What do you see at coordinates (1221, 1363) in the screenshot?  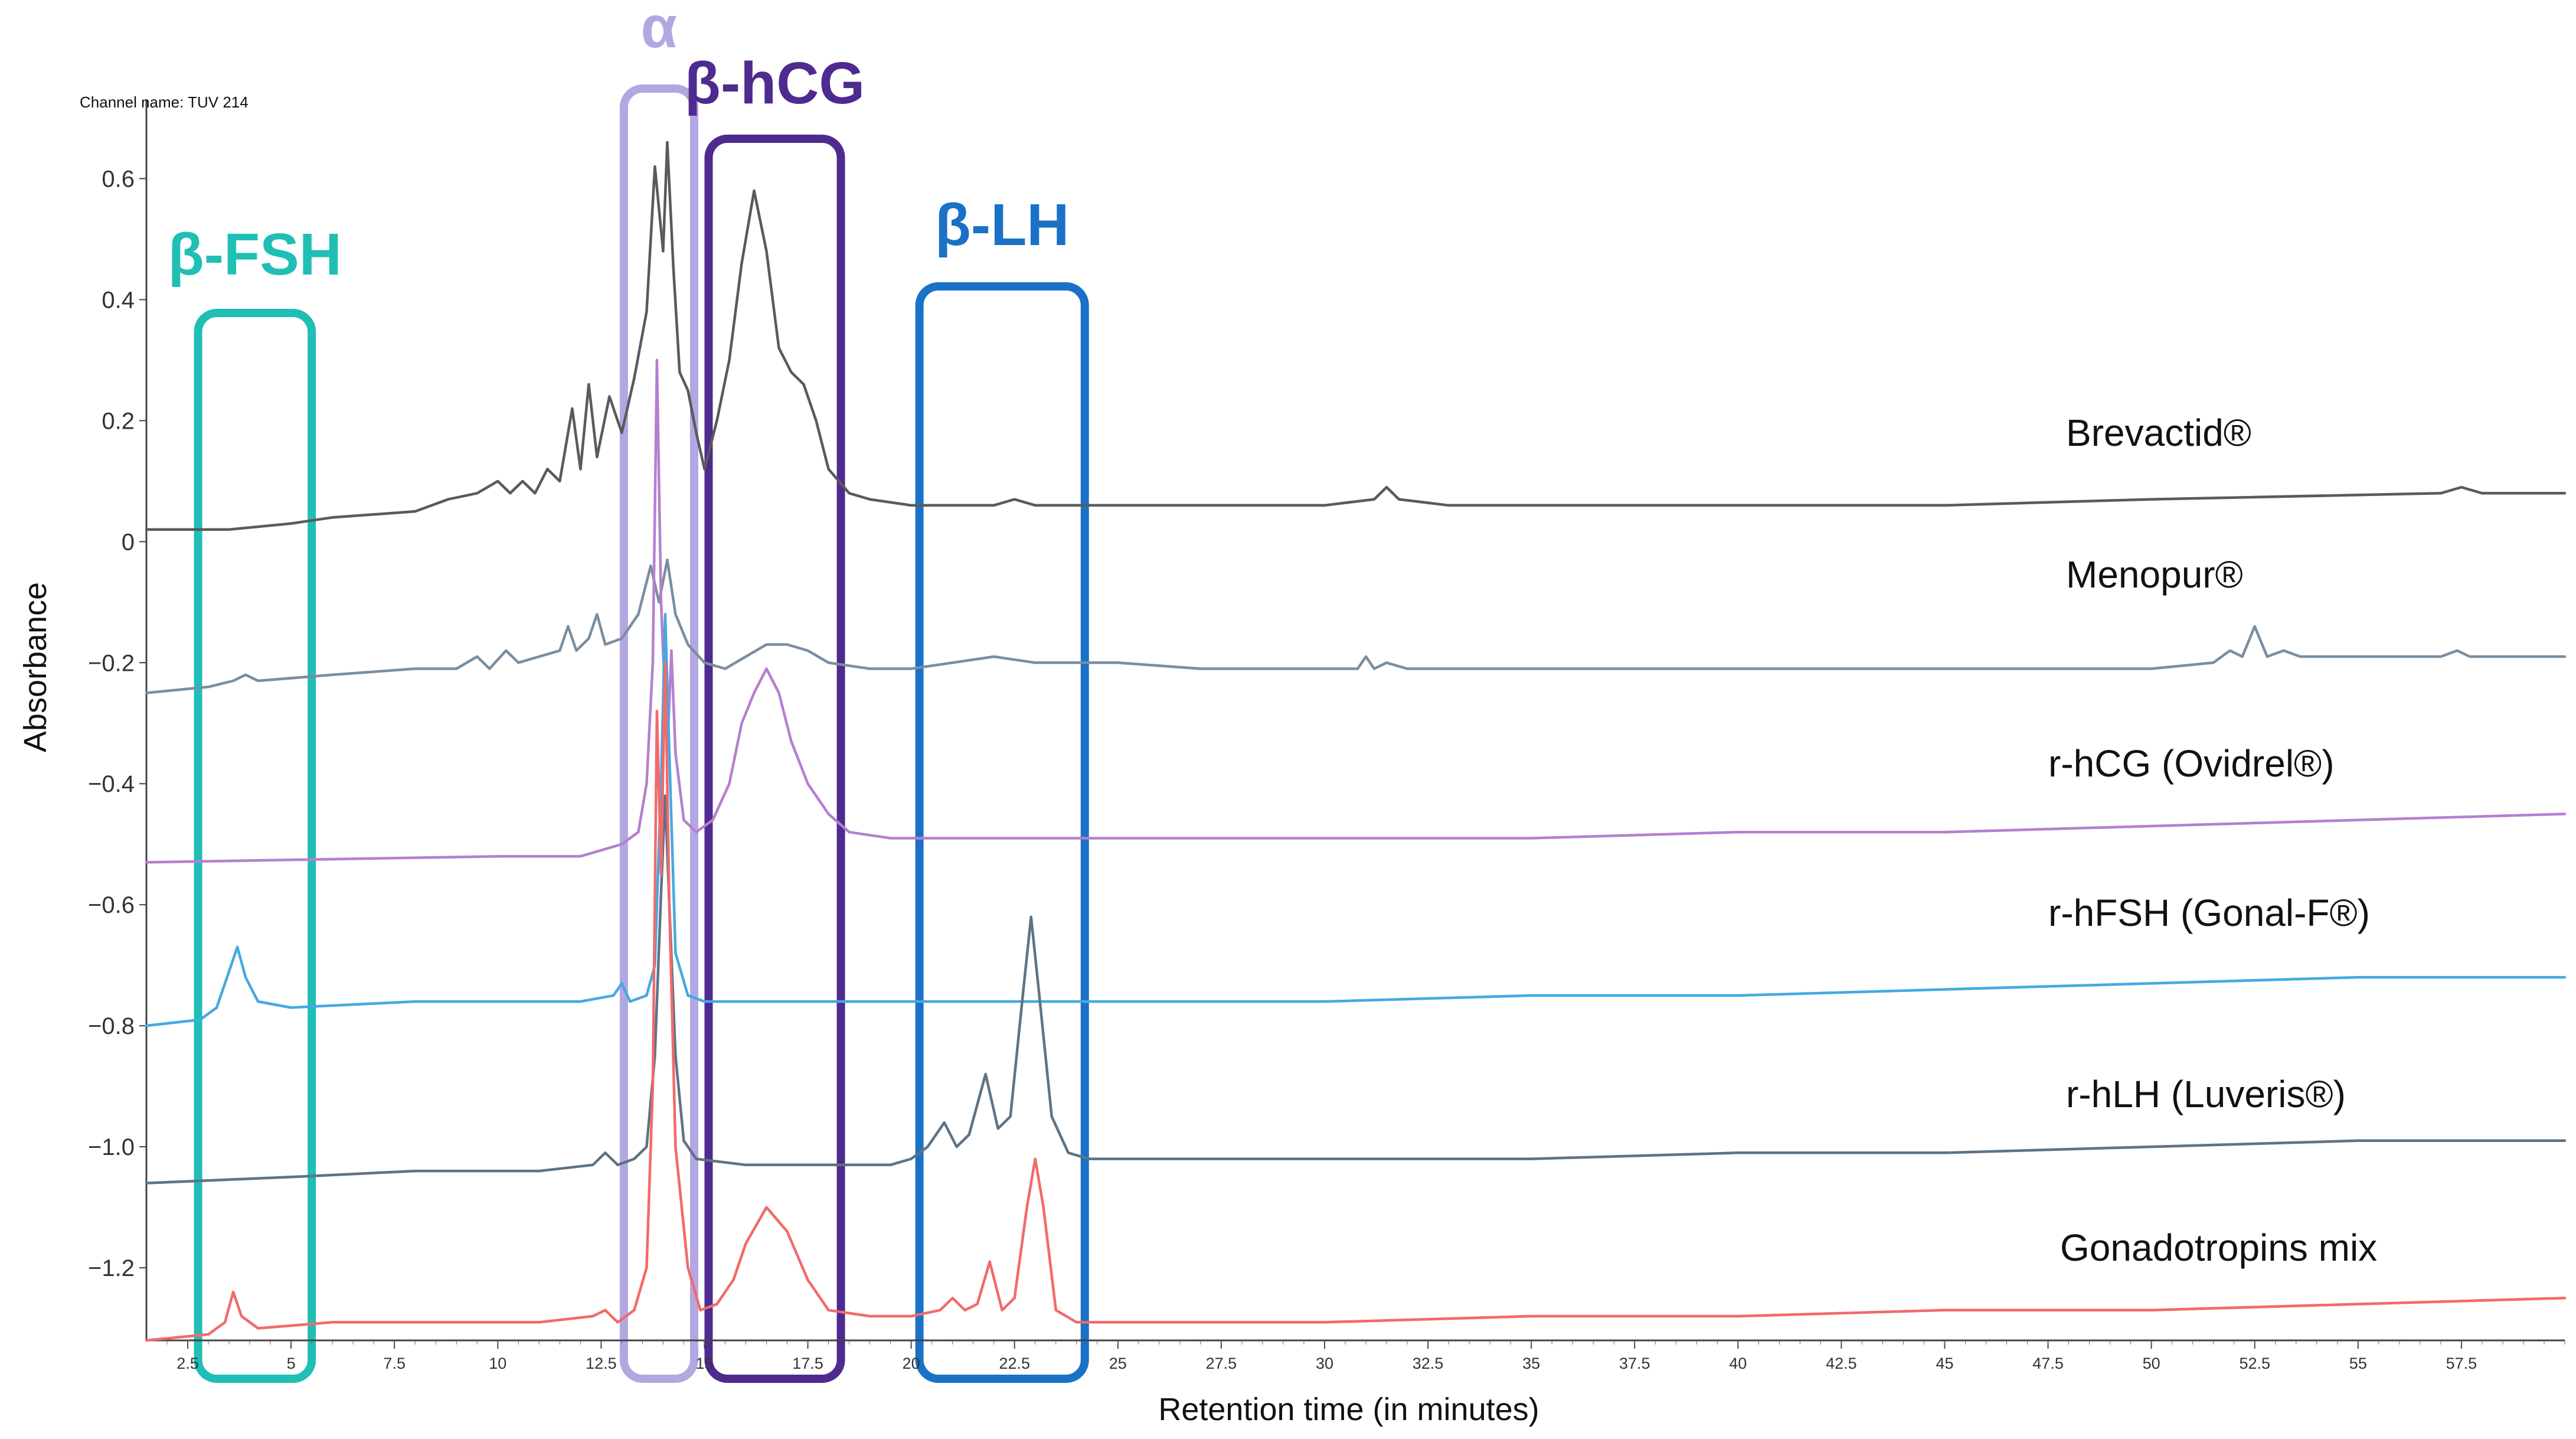 I see `x-tick-label: 27.5` at bounding box center [1221, 1363].